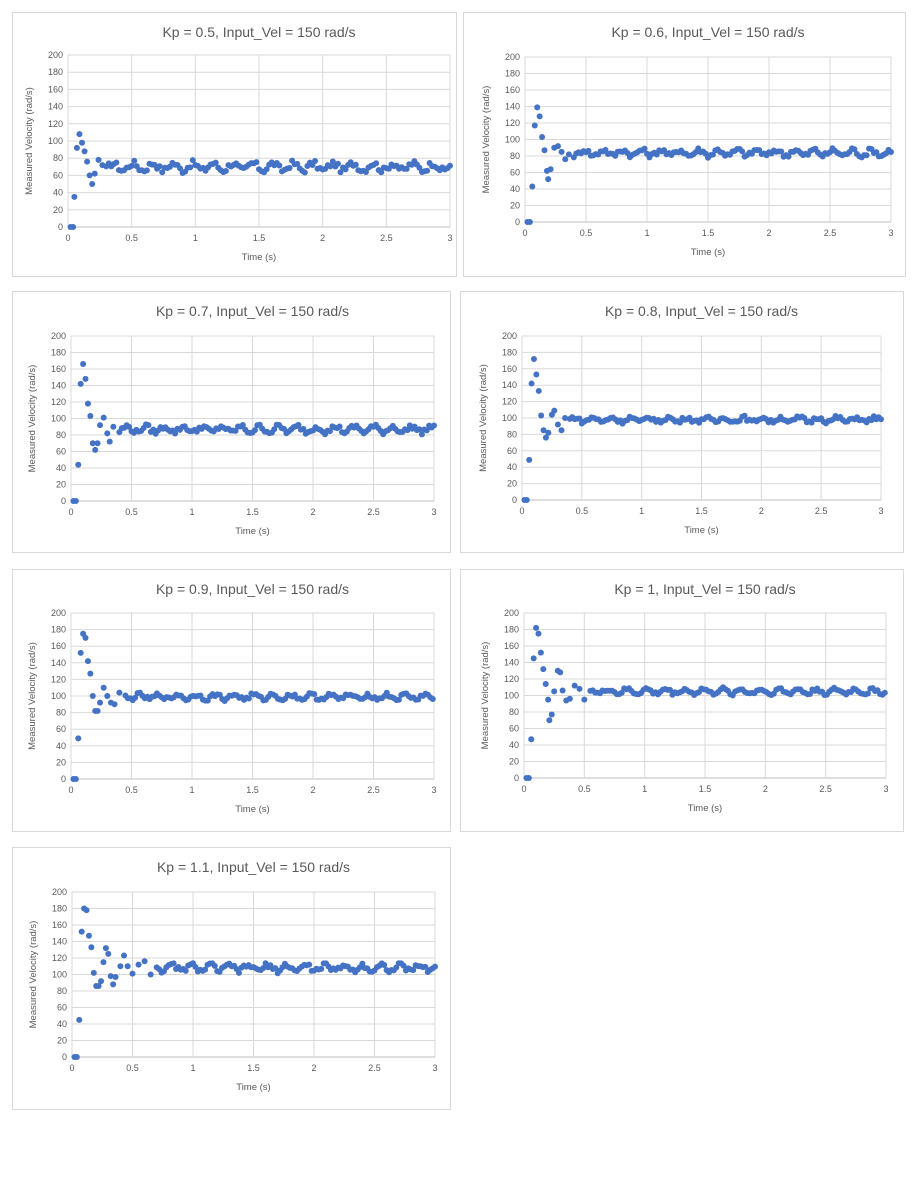  I want to click on x-tick-label: 2.5, so click(374, 1068).